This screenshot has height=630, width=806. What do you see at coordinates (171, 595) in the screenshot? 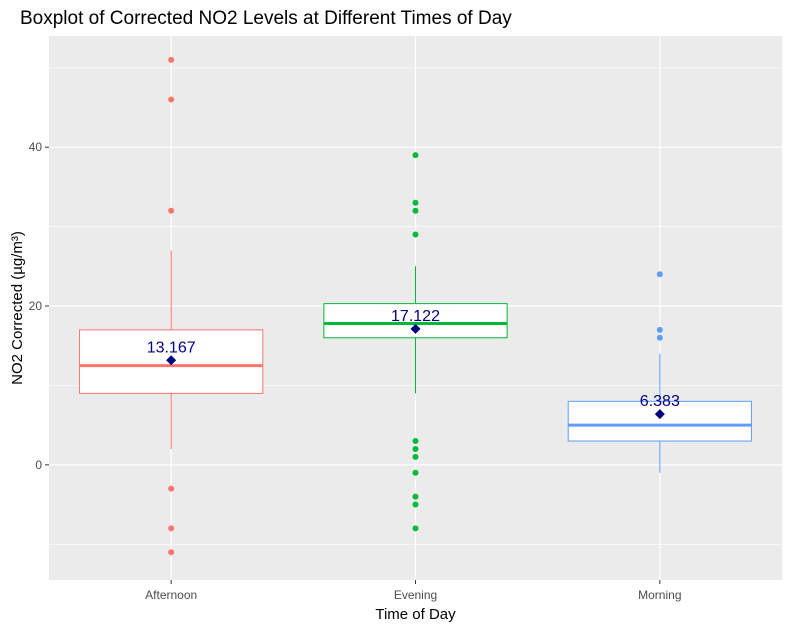
I see `x-tick-label: Afternoon` at bounding box center [171, 595].